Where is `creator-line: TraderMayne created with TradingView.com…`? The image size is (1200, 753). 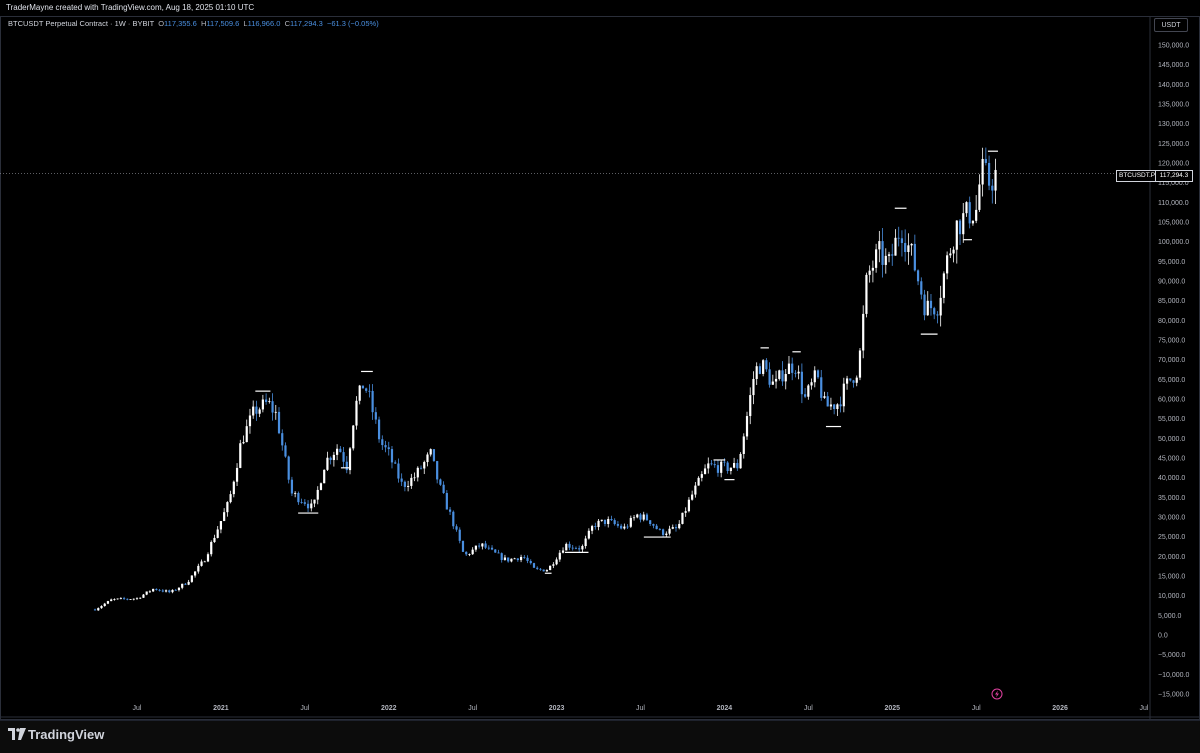
creator-line: TraderMayne created with TradingView.com… is located at coordinates (130, 7).